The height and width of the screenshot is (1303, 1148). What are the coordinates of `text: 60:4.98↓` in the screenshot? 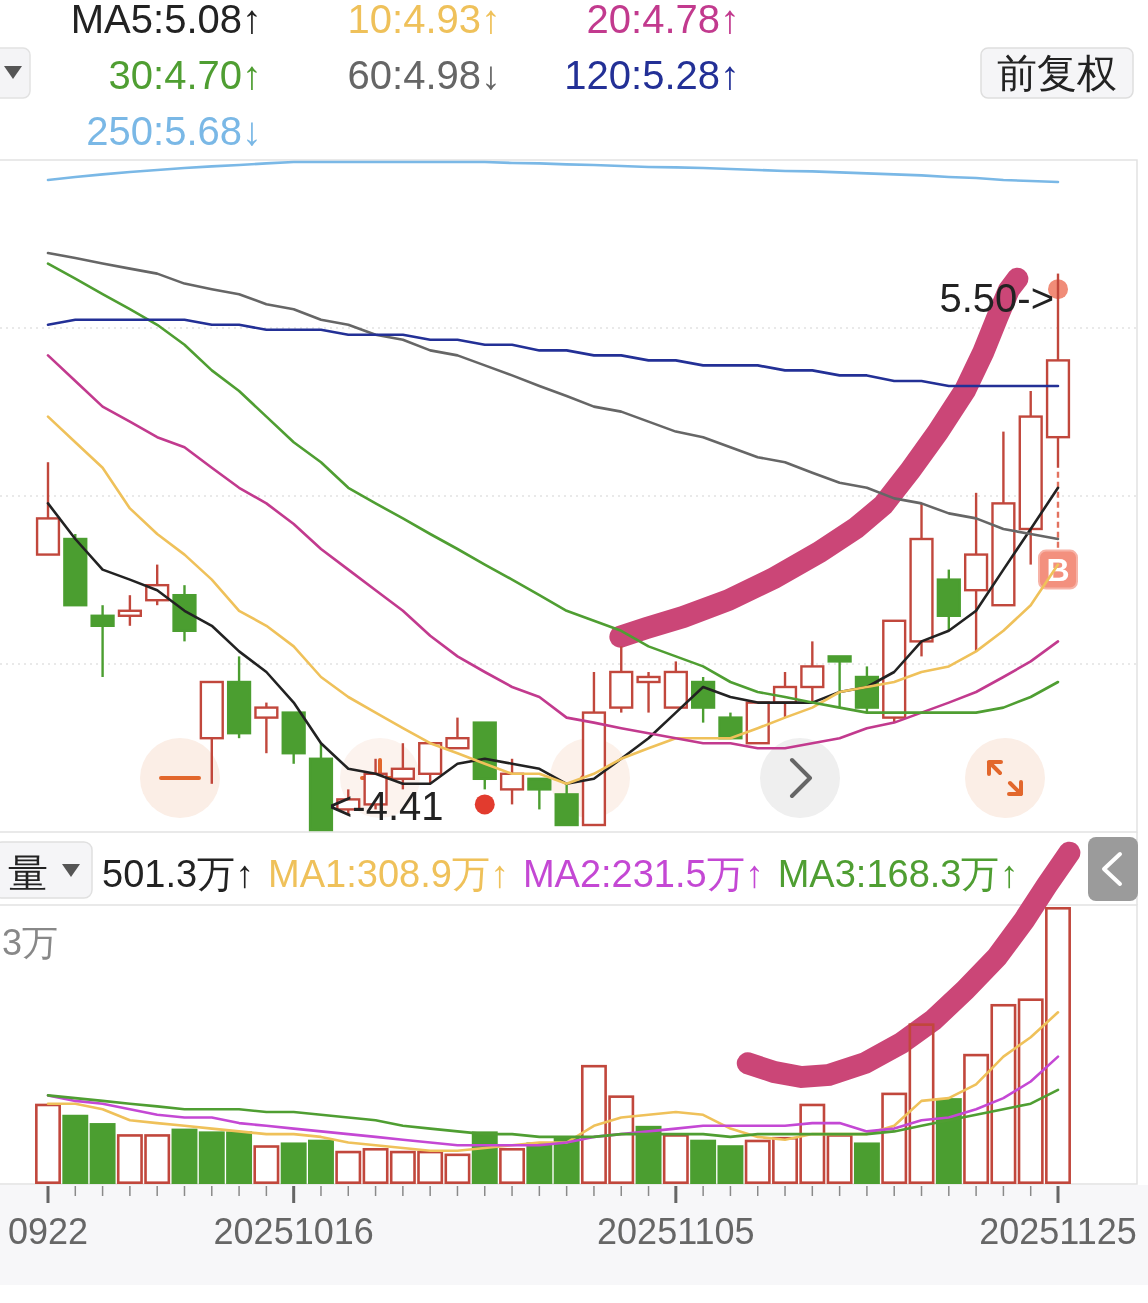 It's located at (424, 75).